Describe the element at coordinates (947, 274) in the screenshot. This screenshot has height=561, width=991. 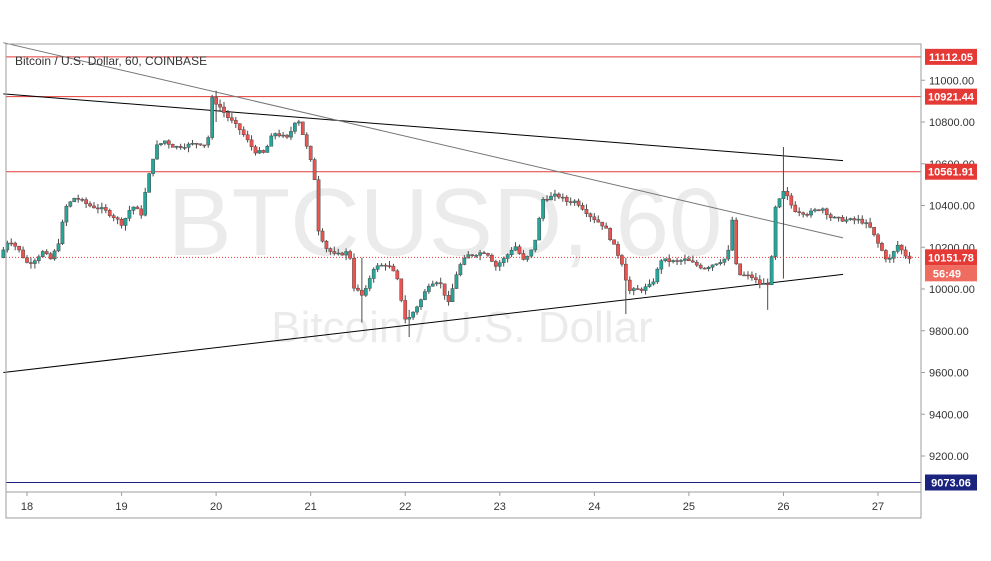
I see `countdown-tag-label: 56:49` at that location.